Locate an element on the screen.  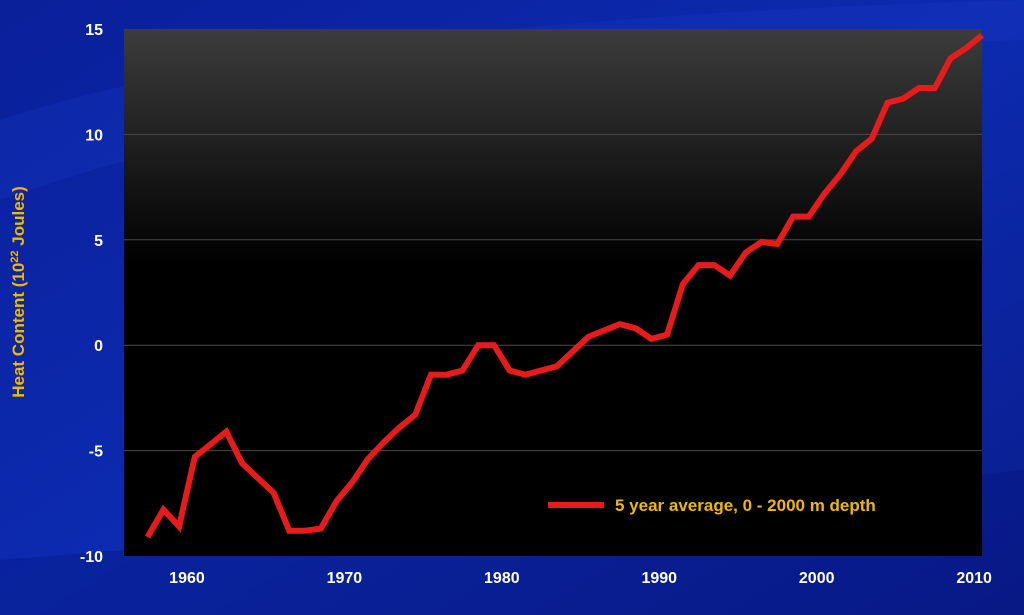
x-tick-label: 1970 is located at coordinates (345, 578).